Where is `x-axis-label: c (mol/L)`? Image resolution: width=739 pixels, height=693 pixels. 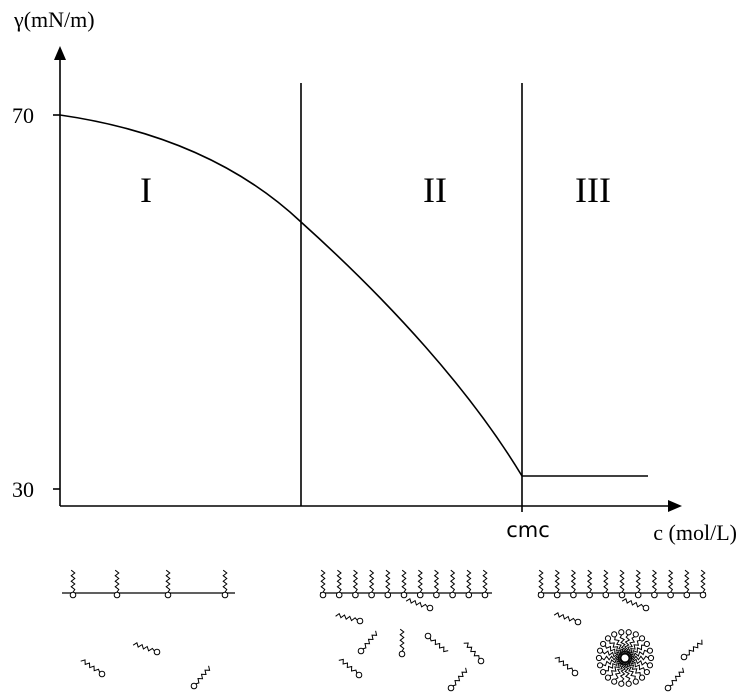
x-axis-label: c (mol/L) is located at coordinates (695, 532).